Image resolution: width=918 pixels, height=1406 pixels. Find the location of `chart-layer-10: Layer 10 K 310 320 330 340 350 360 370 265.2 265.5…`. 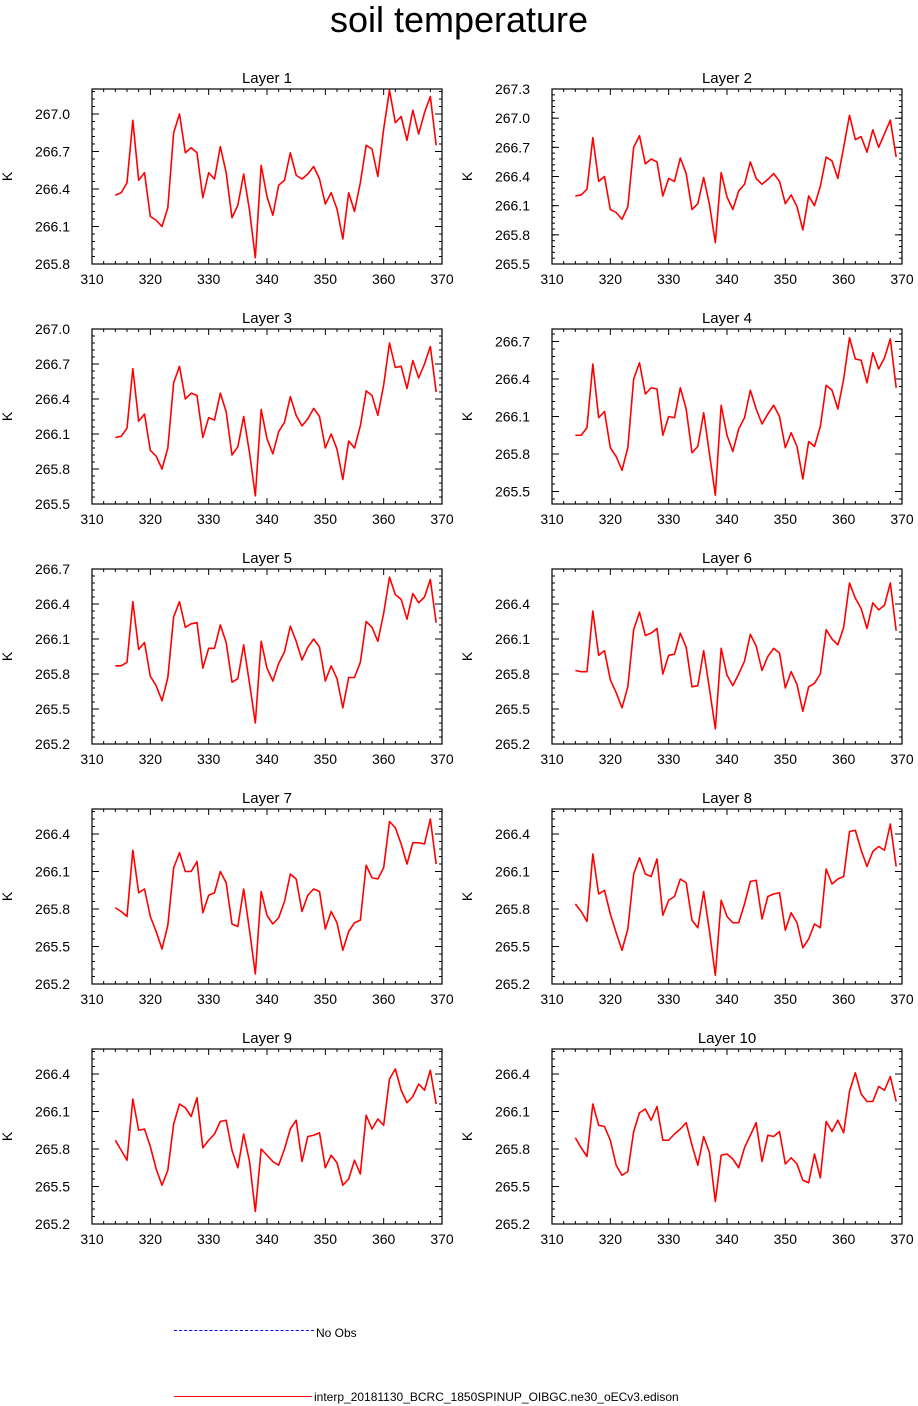

chart-layer-10: Layer 10 K 310 320 330 340 350 360 370 265.2 265.5… is located at coordinates (686, 1138).